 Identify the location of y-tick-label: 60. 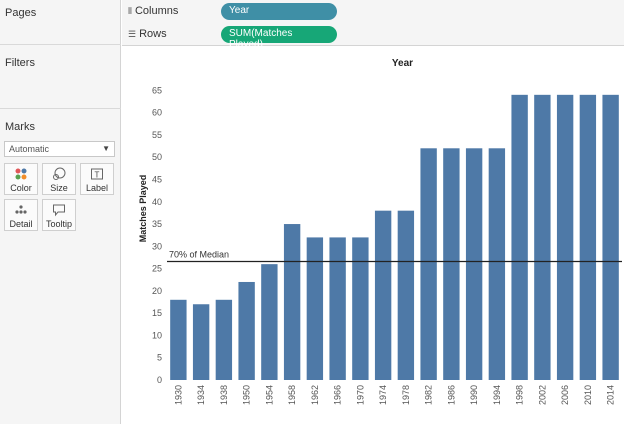
(157, 113).